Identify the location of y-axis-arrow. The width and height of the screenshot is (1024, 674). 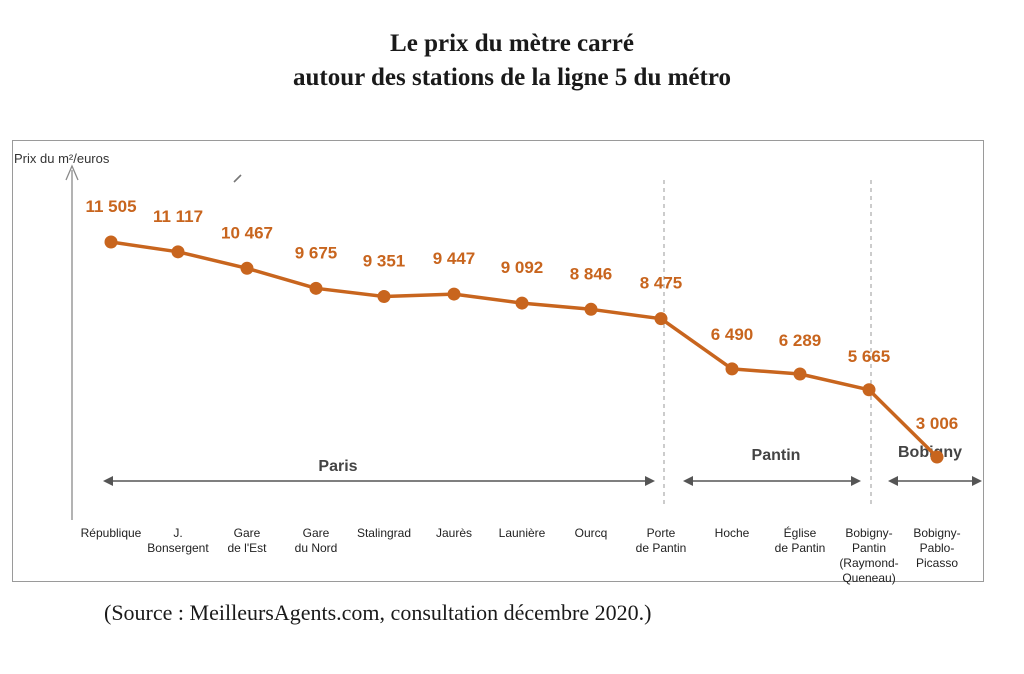
(72, 172).